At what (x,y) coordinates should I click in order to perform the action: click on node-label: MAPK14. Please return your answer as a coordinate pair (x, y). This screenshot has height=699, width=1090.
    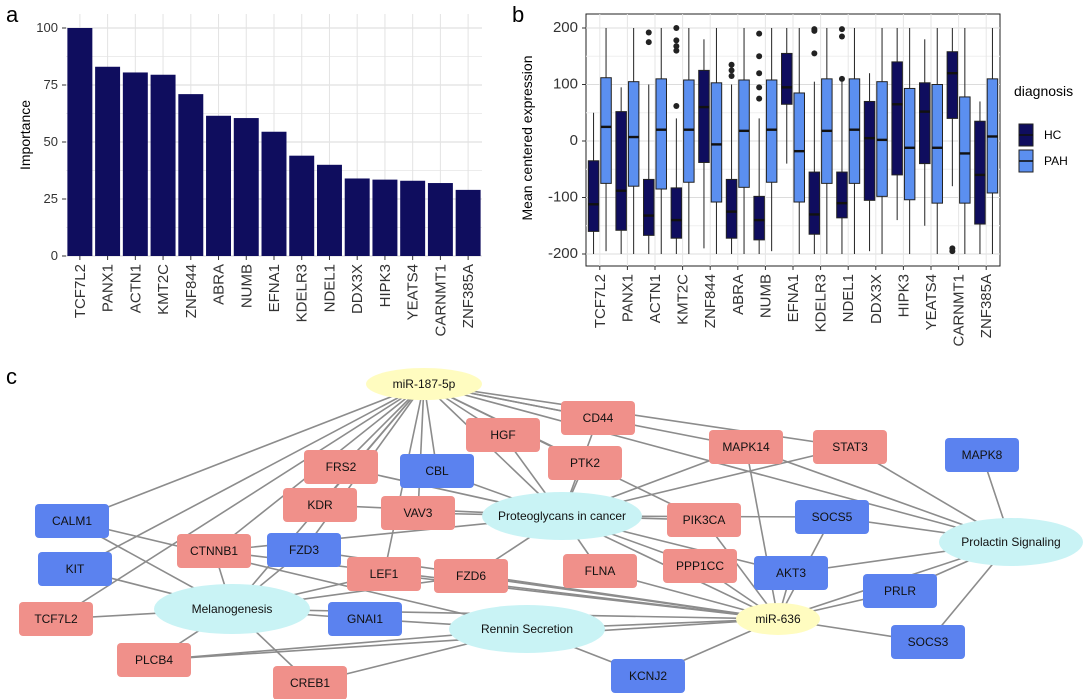
    Looking at the image, I should click on (746, 447).